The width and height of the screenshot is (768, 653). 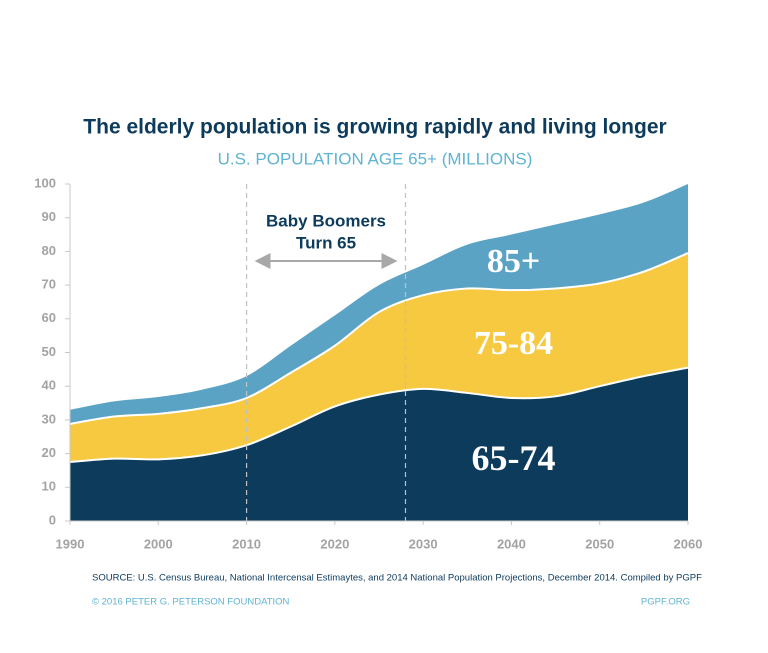 What do you see at coordinates (45, 182) in the screenshot?
I see `y-tick-label: 100` at bounding box center [45, 182].